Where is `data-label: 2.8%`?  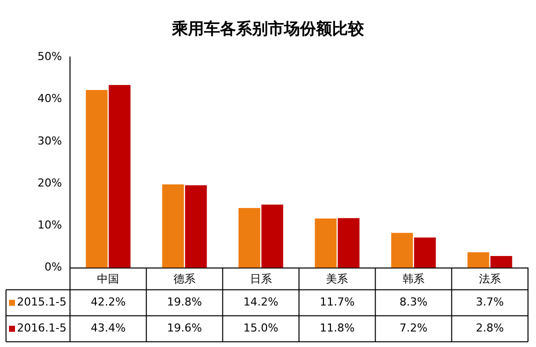 data-label: 2.8% is located at coordinates (490, 328).